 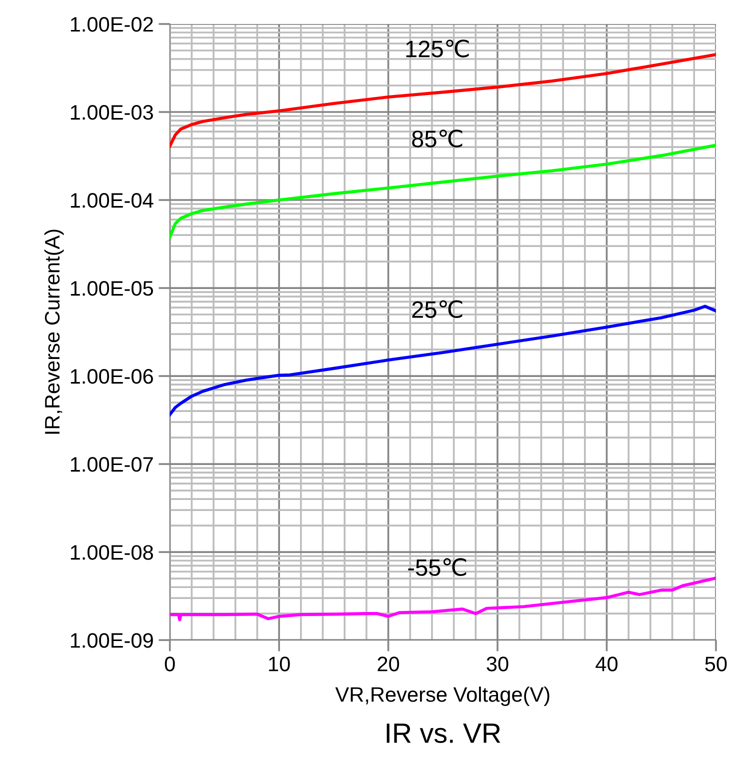 I want to click on line-series, so click(x=443, y=599).